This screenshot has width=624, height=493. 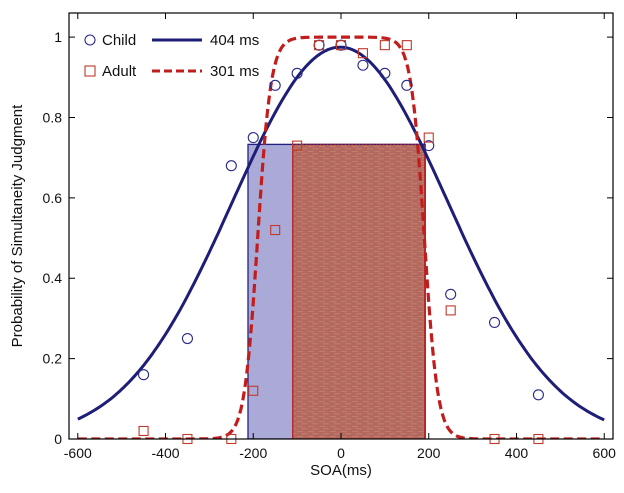 What do you see at coordinates (53, 198) in the screenshot?
I see `y-tick-label: 0.6` at bounding box center [53, 198].